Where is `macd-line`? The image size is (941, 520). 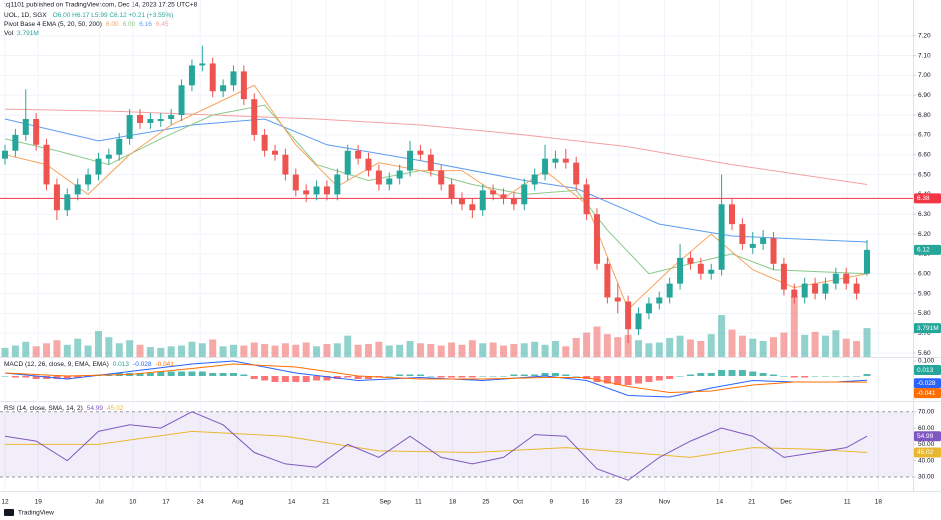 macd-line is located at coordinates (436, 378).